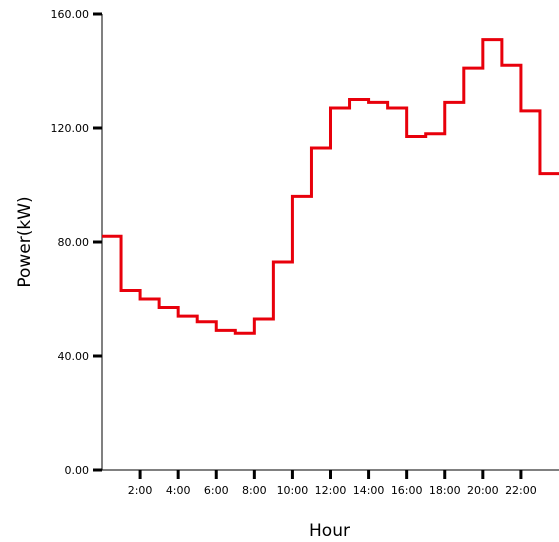 The image size is (559, 542). What do you see at coordinates (25, 241) in the screenshot?
I see `y-axis-title: Power(kW)` at bounding box center [25, 241].